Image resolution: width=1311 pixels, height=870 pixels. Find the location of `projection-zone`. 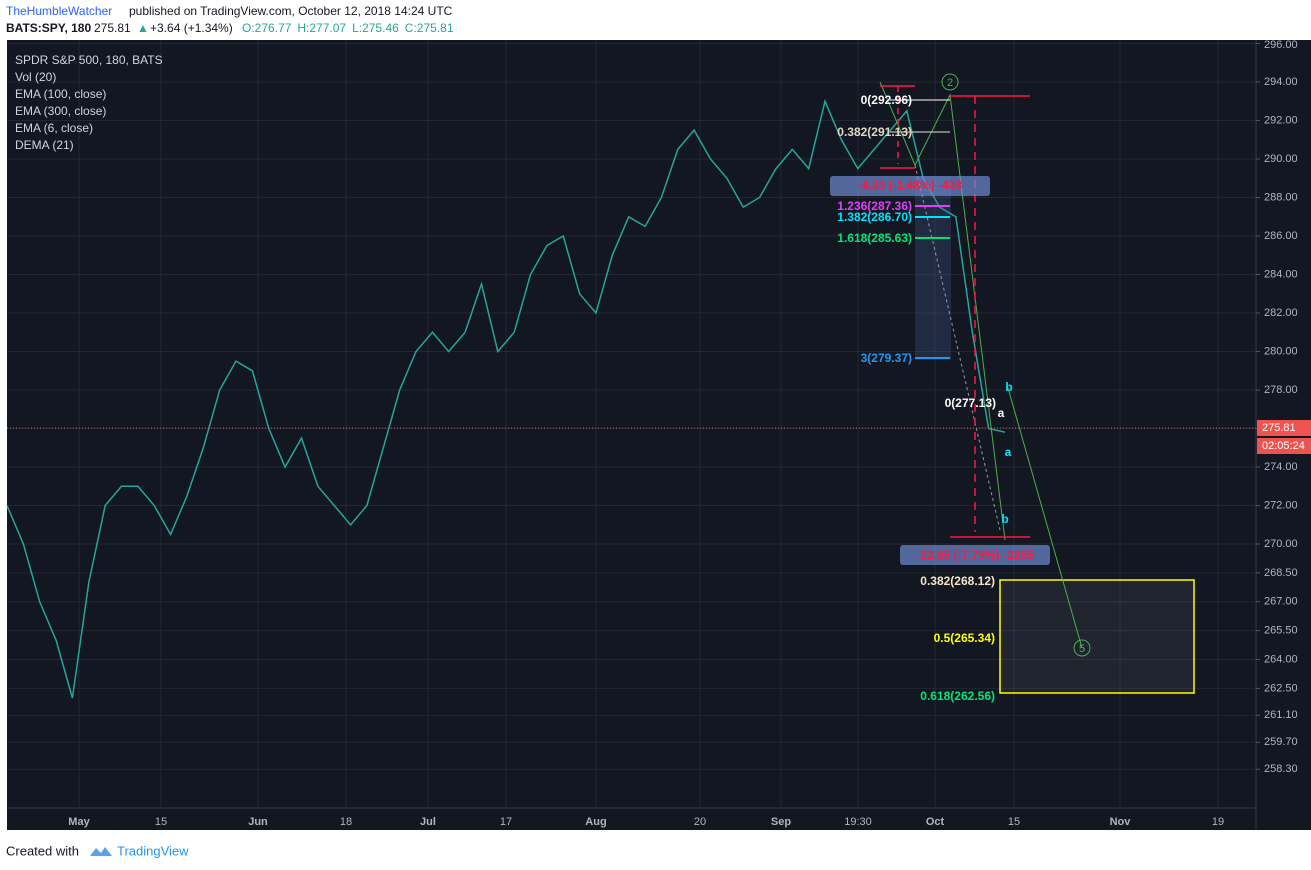

projection-zone is located at coordinates (933, 268).